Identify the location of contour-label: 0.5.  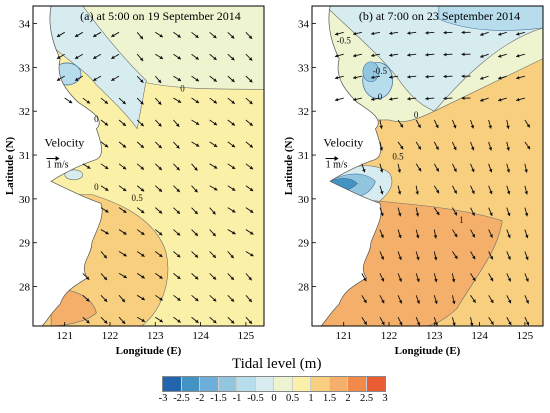
(398, 156).